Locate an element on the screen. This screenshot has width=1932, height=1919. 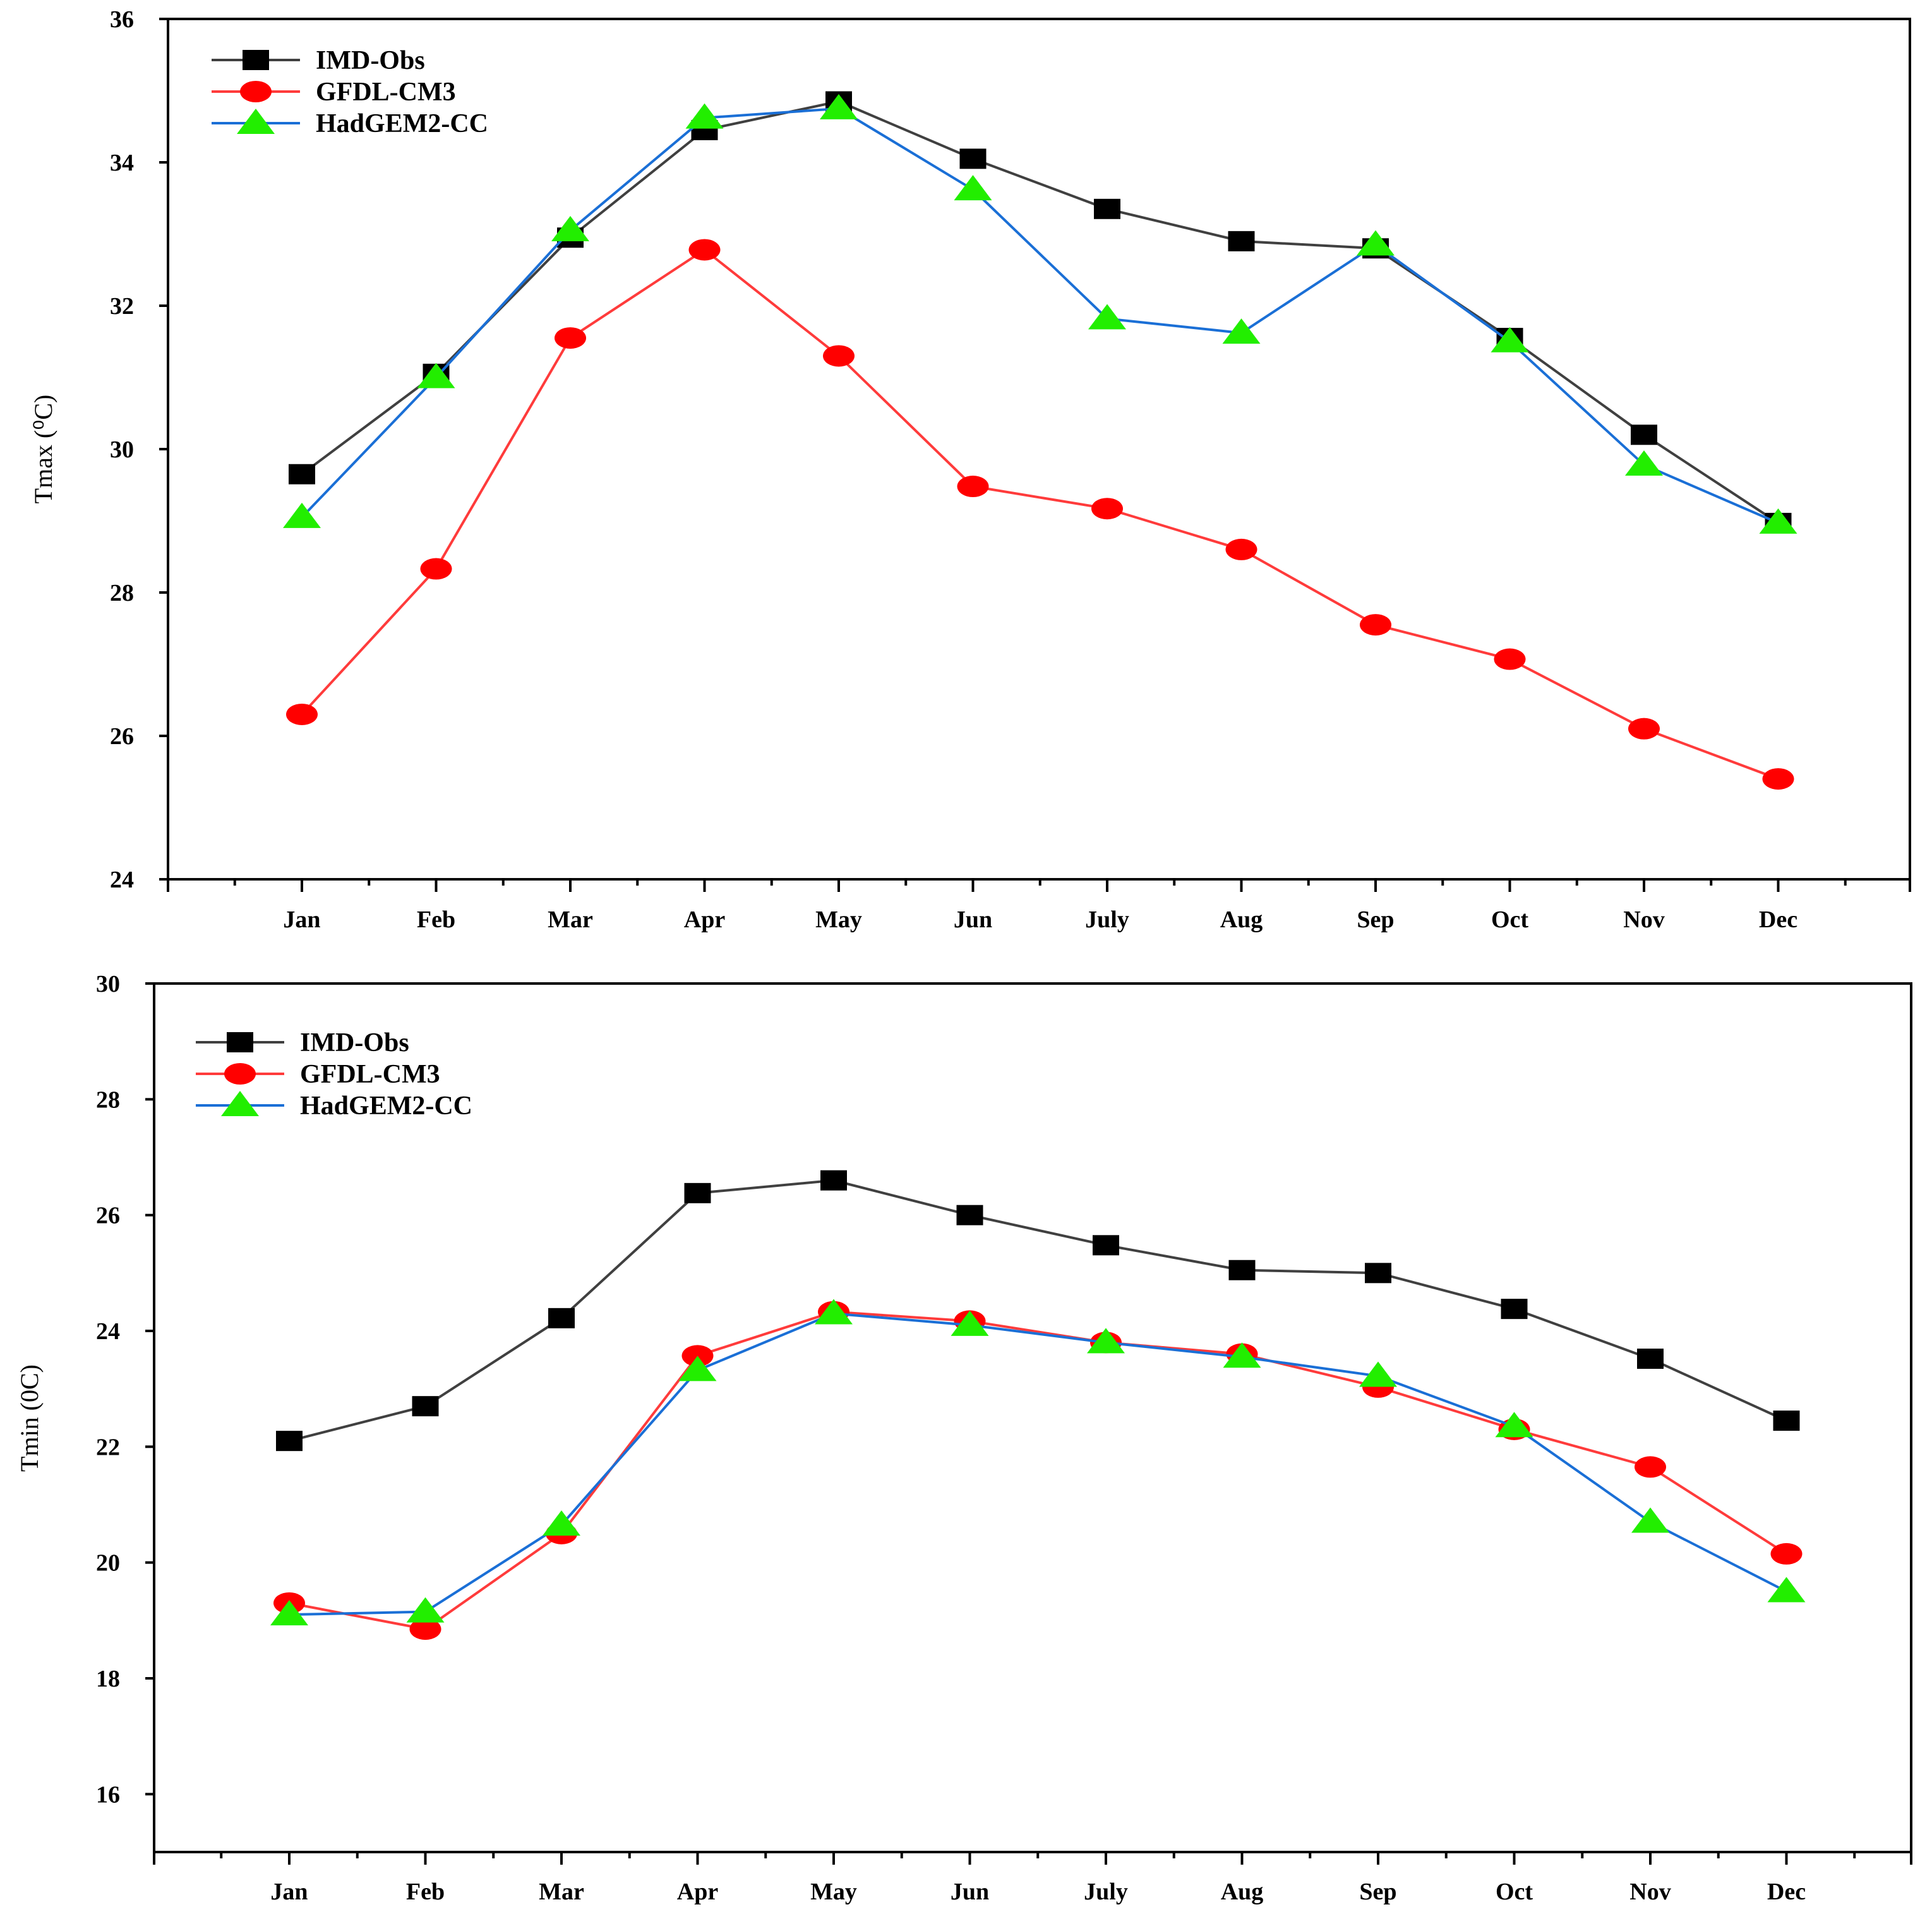
tmax-xtick-label-oct: Oct is located at coordinates (1509, 919).